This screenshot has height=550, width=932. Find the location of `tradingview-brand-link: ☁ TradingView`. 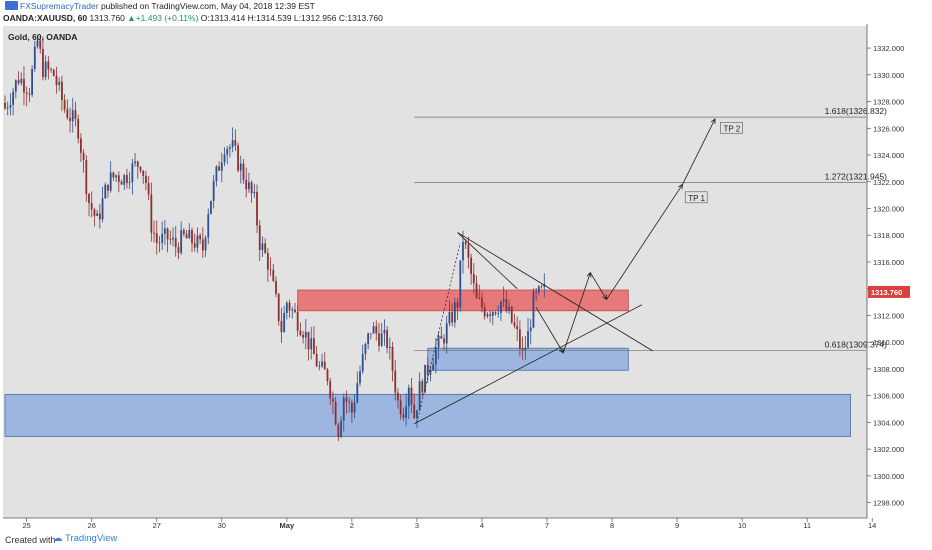

tradingview-brand-link: ☁ TradingView is located at coordinates (85, 538).